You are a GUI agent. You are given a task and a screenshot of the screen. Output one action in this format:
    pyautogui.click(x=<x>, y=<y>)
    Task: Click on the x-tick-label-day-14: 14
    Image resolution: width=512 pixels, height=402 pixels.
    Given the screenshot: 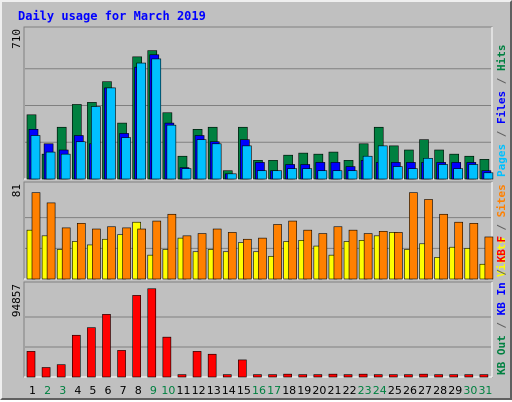 What is the action you would take?
    pyautogui.click(x=229, y=390)
    